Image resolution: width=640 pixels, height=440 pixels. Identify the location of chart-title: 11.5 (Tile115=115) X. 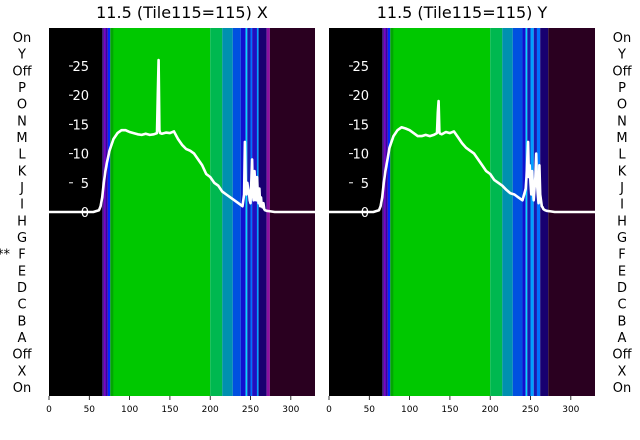
(182, 12).